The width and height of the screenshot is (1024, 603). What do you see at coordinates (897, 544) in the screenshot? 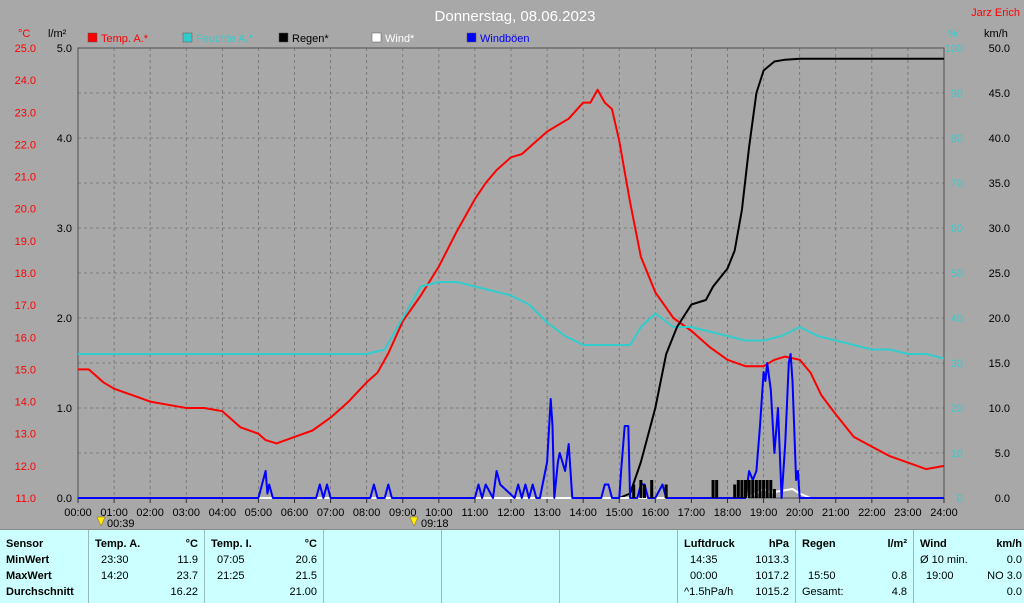
I see `rain-unit: l/m²` at bounding box center [897, 544].